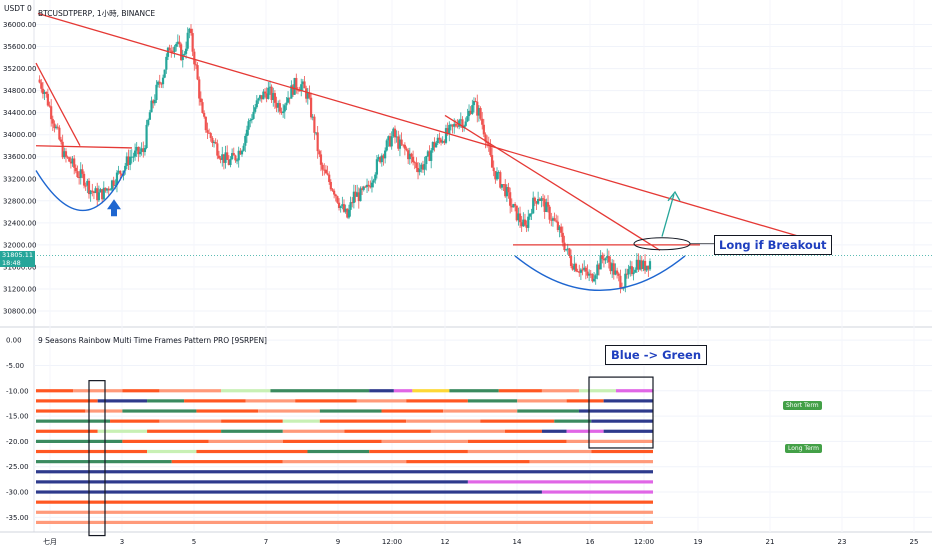 This screenshot has height=554, width=932. Describe the element at coordinates (29, 8) in the screenshot. I see `currency-value: 0` at that location.